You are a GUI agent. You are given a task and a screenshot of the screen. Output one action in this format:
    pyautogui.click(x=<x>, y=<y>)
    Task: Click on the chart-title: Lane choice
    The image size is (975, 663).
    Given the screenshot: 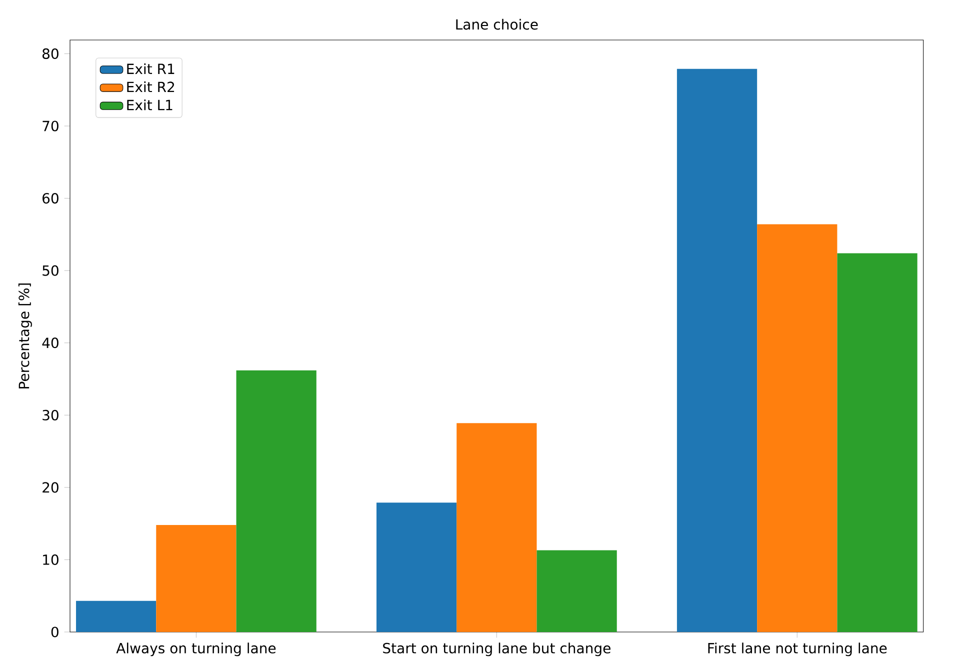 What is the action you would take?
    pyautogui.click(x=497, y=24)
    